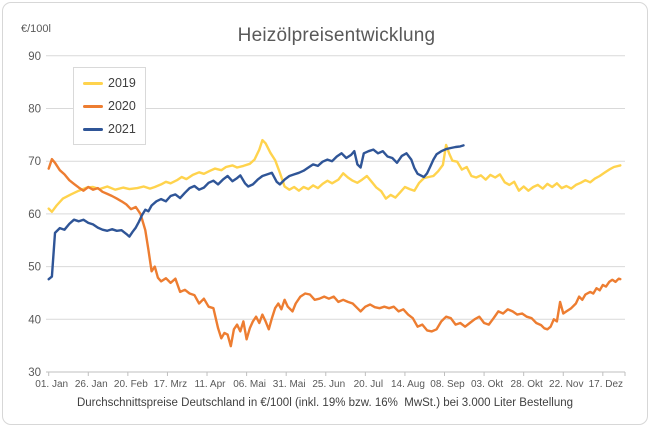  I want to click on y-tick-label-80: 80, so click(34, 110).